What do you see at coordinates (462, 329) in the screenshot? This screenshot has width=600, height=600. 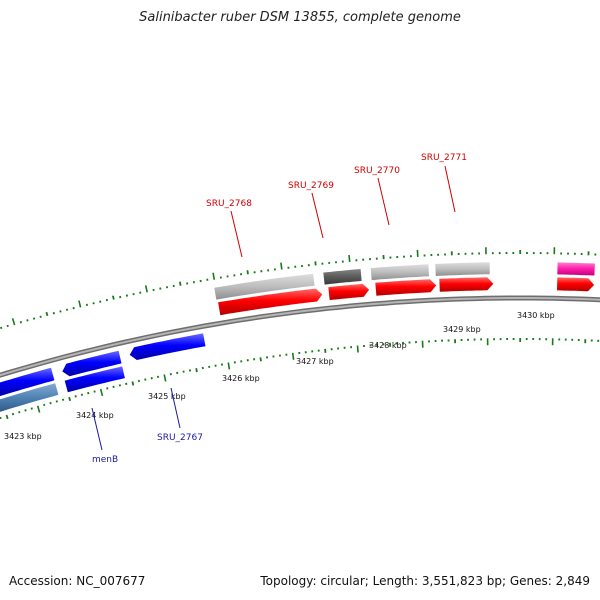 I see `scale-label: 3429 kbp` at bounding box center [462, 329].